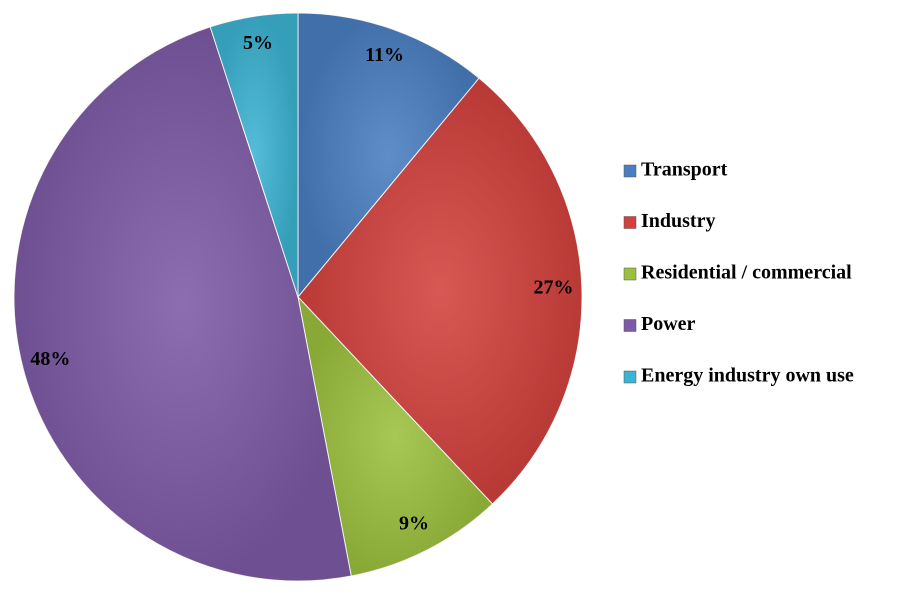 The height and width of the screenshot is (602, 914). I want to click on data-label: 11%, so click(384, 55).